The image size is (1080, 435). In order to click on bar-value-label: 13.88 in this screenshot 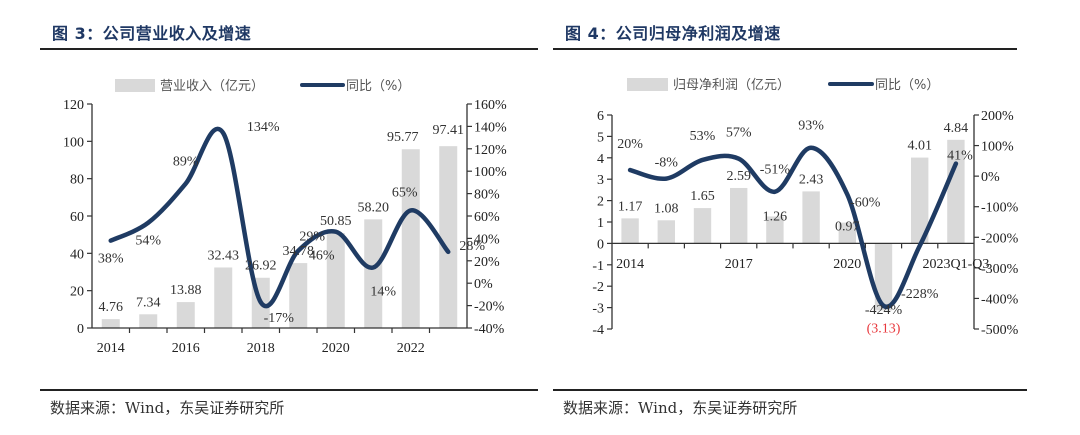, I will do `click(186, 290)`.